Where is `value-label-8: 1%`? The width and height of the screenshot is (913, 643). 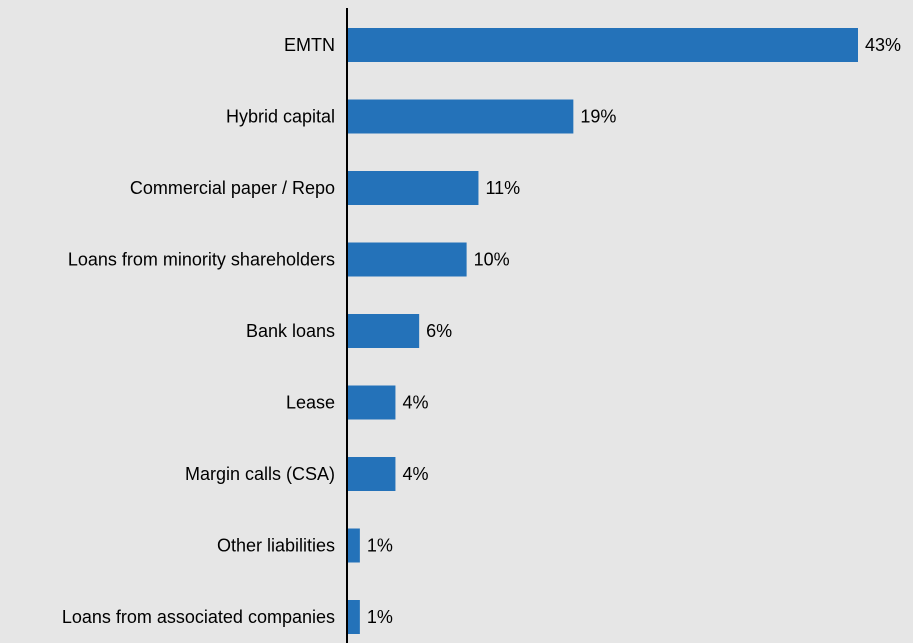 value-label-8: 1% is located at coordinates (380, 617).